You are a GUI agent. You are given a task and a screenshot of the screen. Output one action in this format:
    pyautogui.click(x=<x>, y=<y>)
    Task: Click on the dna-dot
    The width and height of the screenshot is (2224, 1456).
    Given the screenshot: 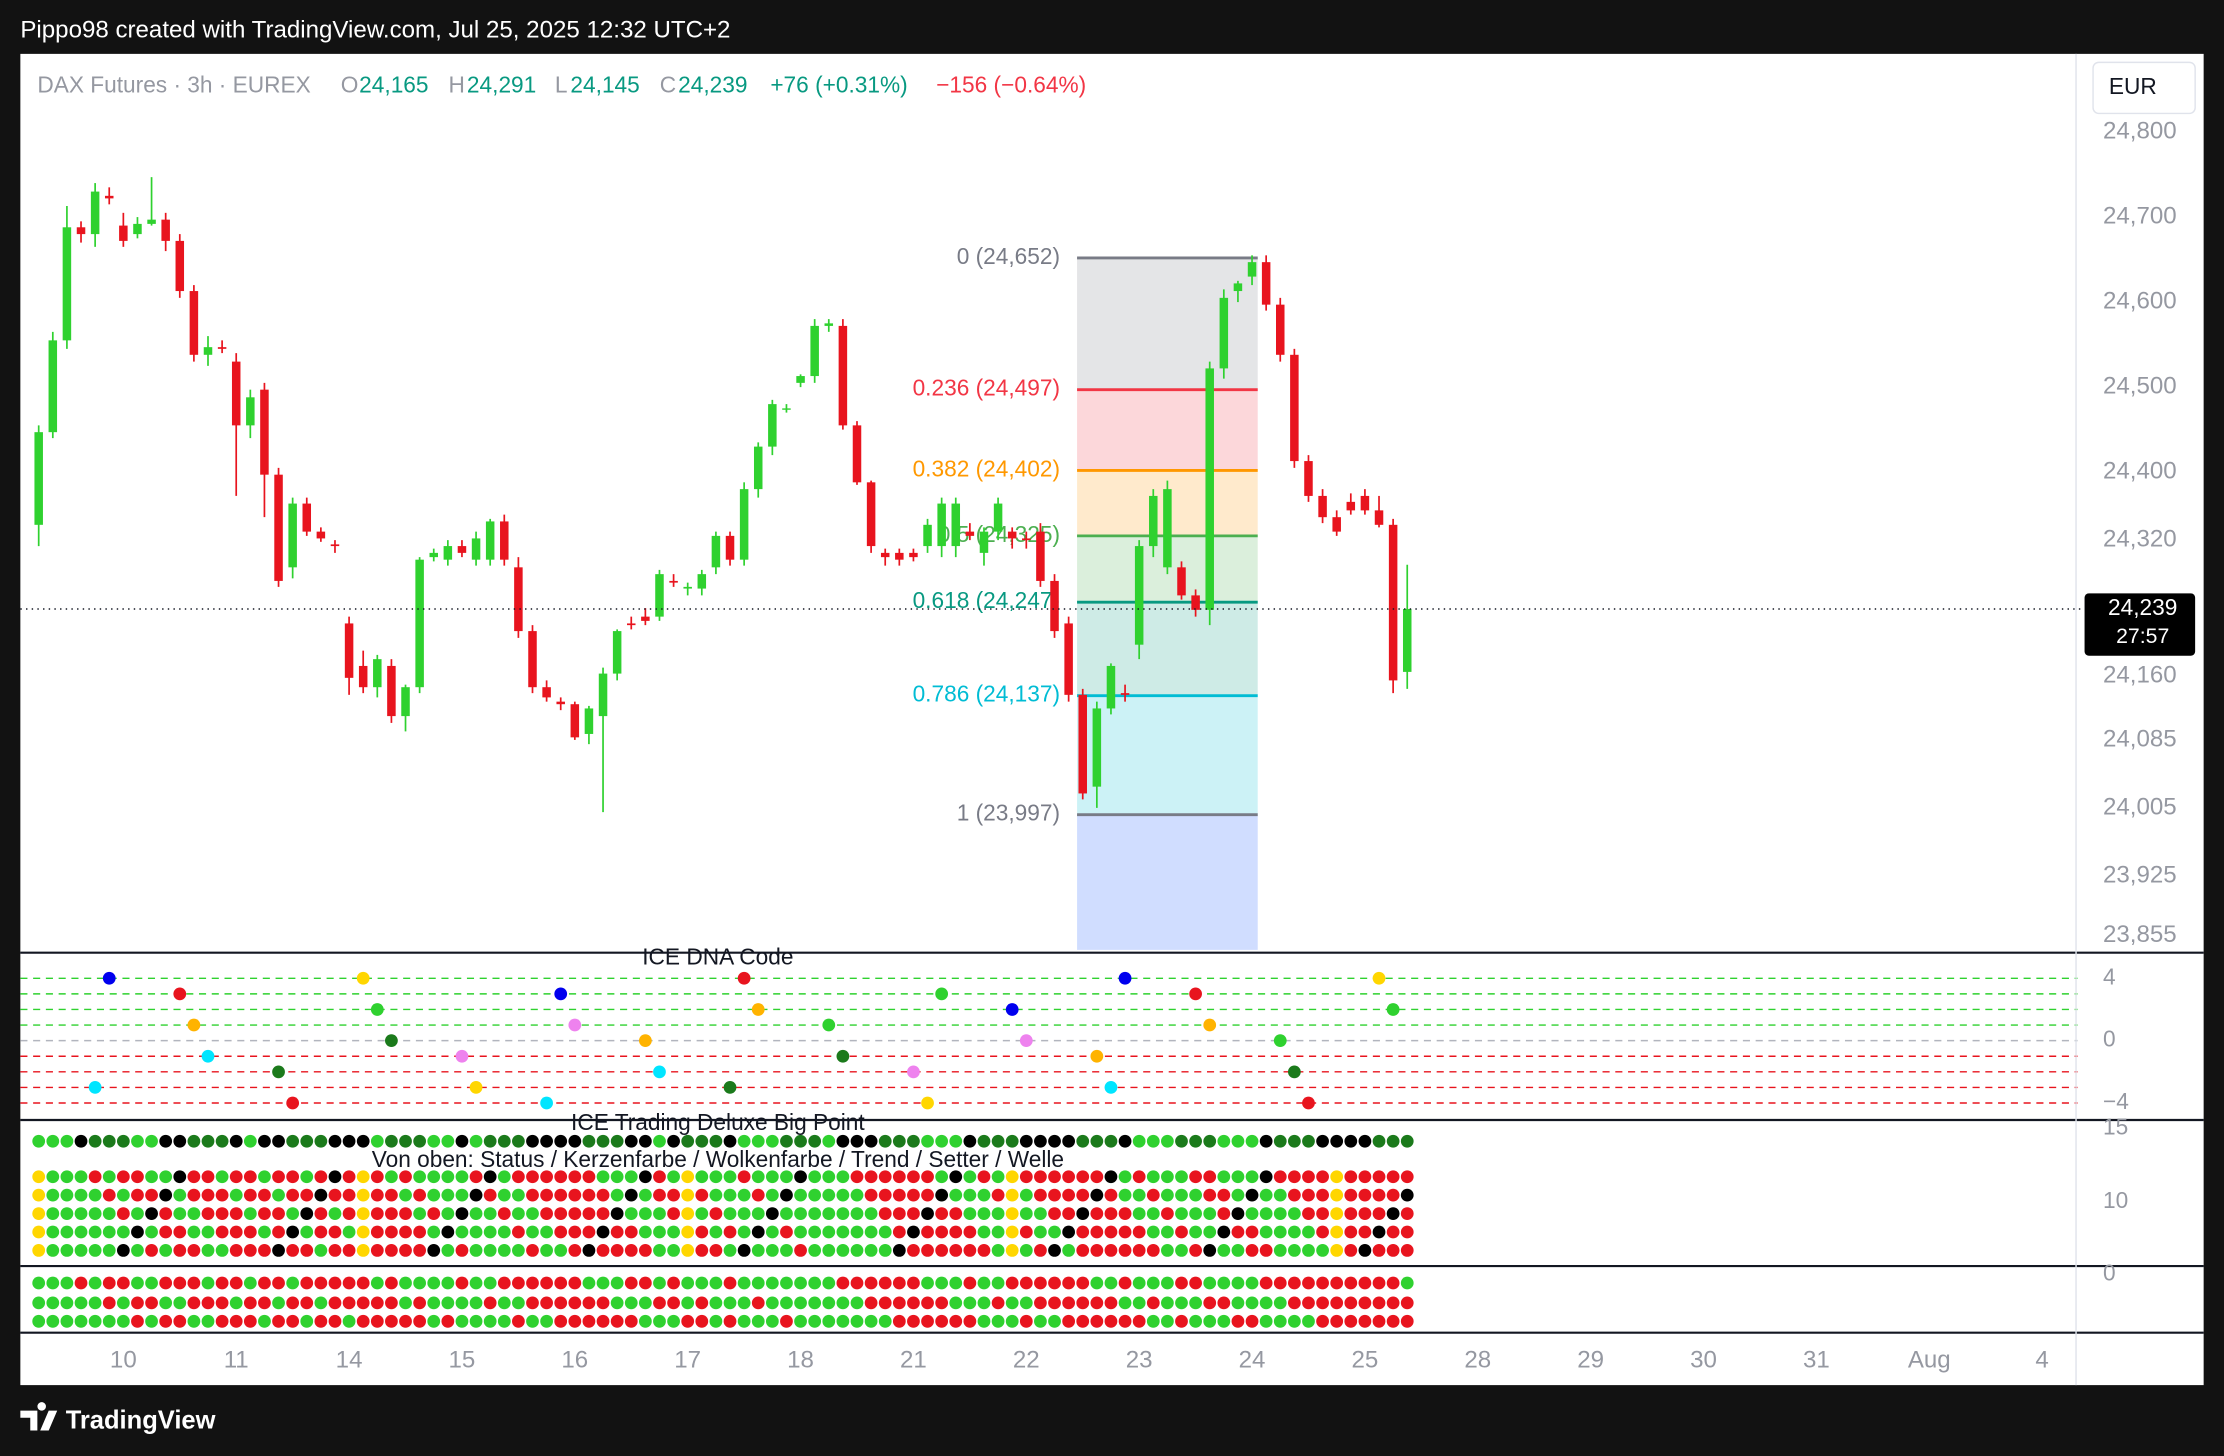 What is the action you would take?
    pyautogui.click(x=1125, y=978)
    